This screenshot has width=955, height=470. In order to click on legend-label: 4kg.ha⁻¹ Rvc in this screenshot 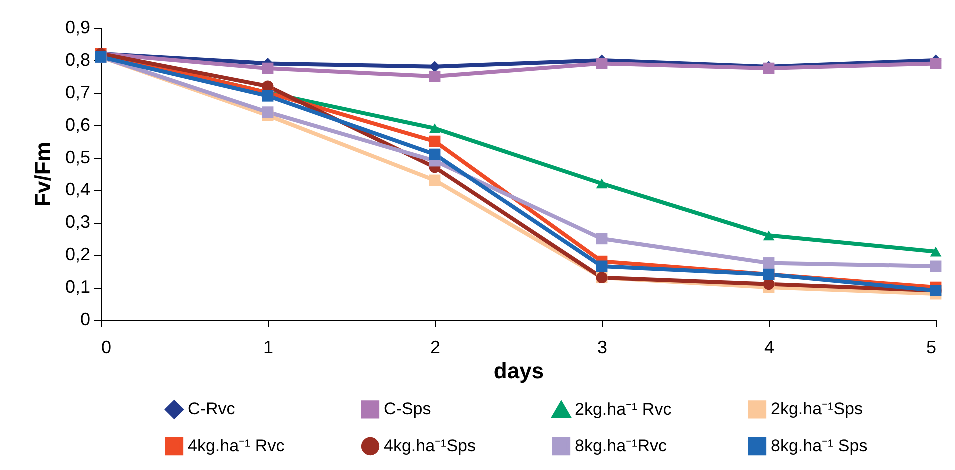, I will do `click(237, 446)`.